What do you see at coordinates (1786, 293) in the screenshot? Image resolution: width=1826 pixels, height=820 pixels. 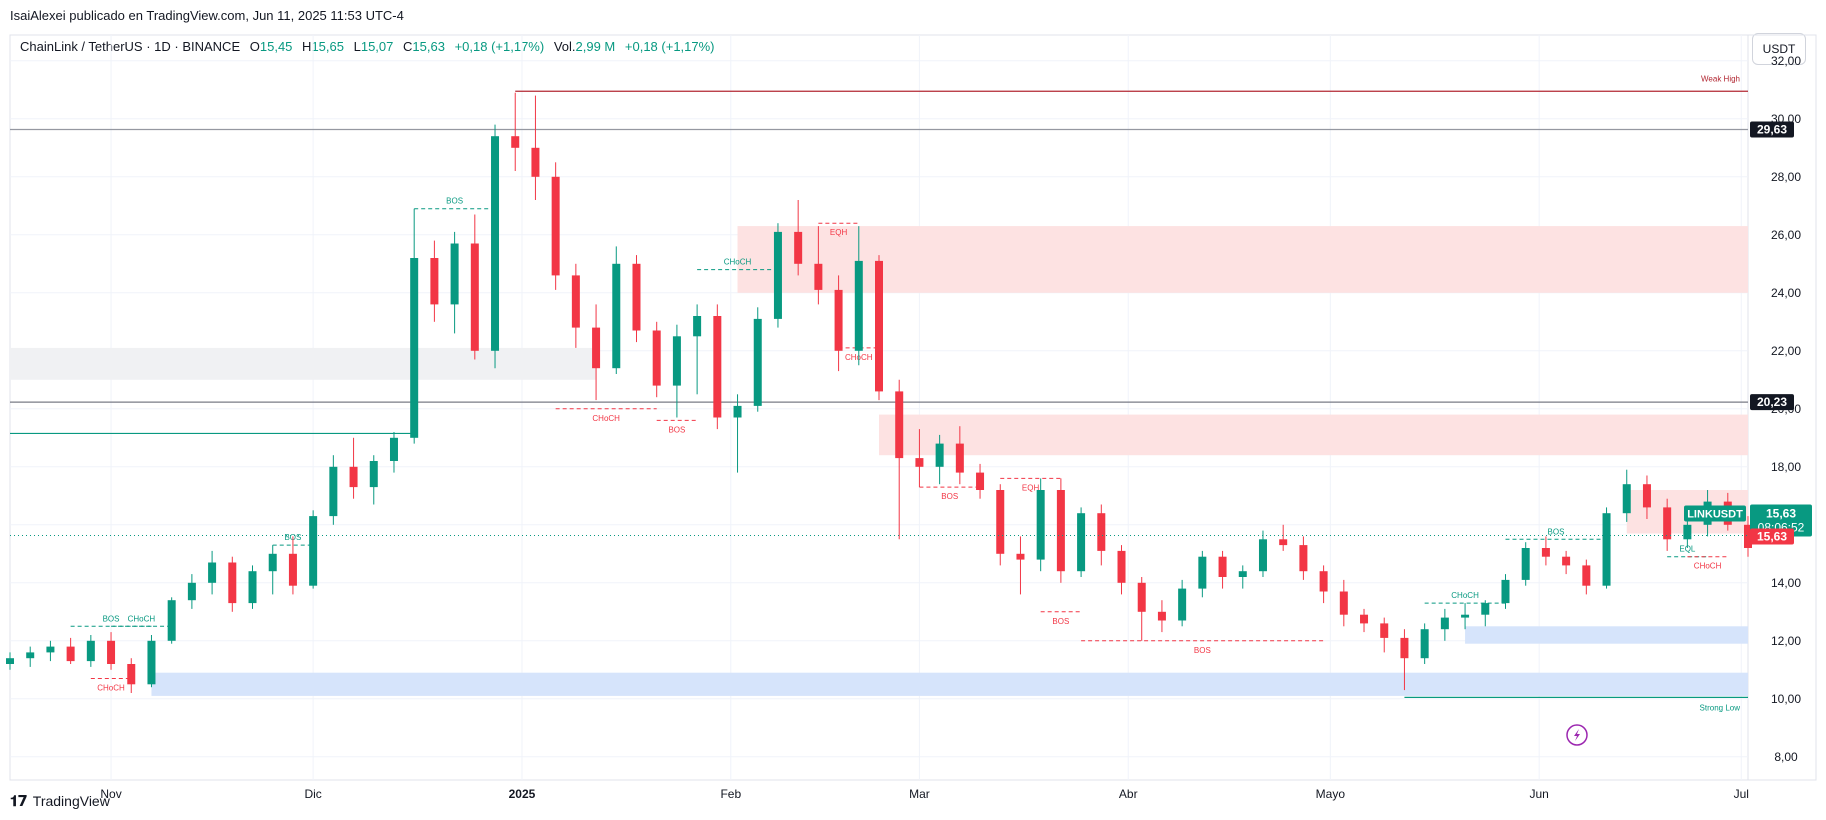 I see `y-tick-label: 24,00` at bounding box center [1786, 293].